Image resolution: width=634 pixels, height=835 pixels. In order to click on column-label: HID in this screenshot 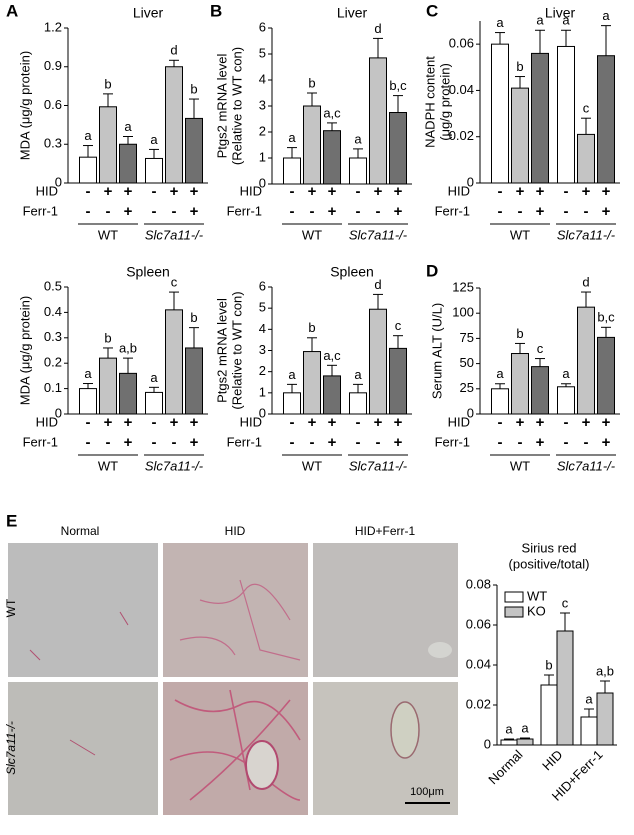, I will do `click(235, 531)`.